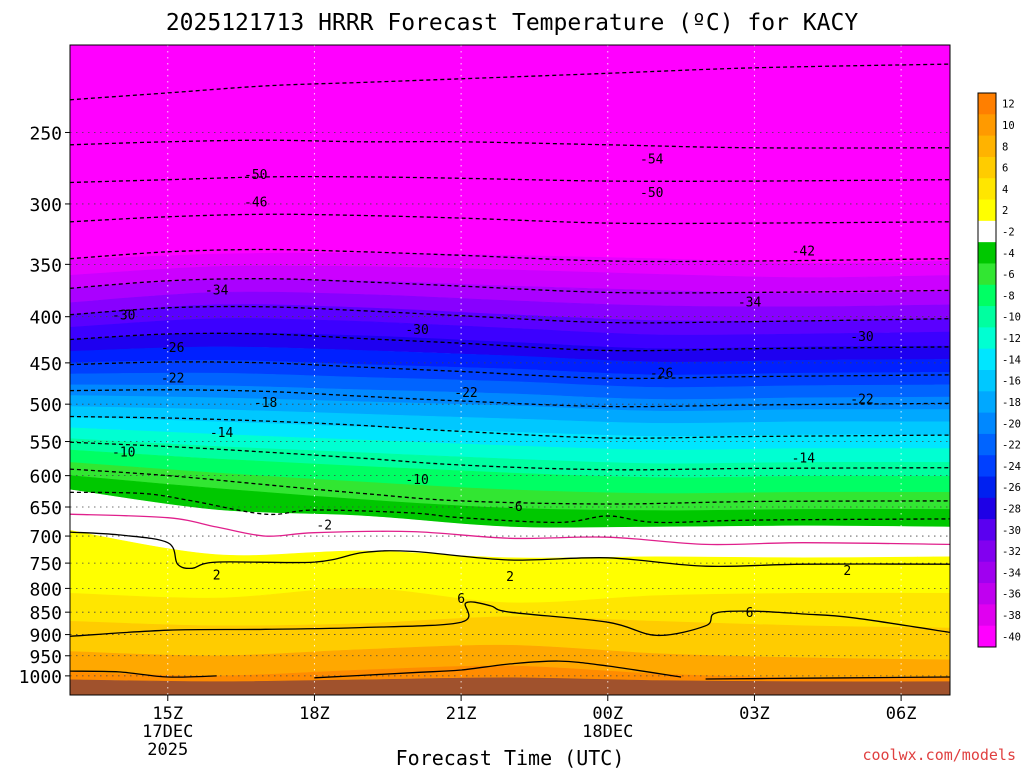  What do you see at coordinates (1011, 382) in the screenshot?
I see `colorbar-label: -16` at bounding box center [1011, 382].